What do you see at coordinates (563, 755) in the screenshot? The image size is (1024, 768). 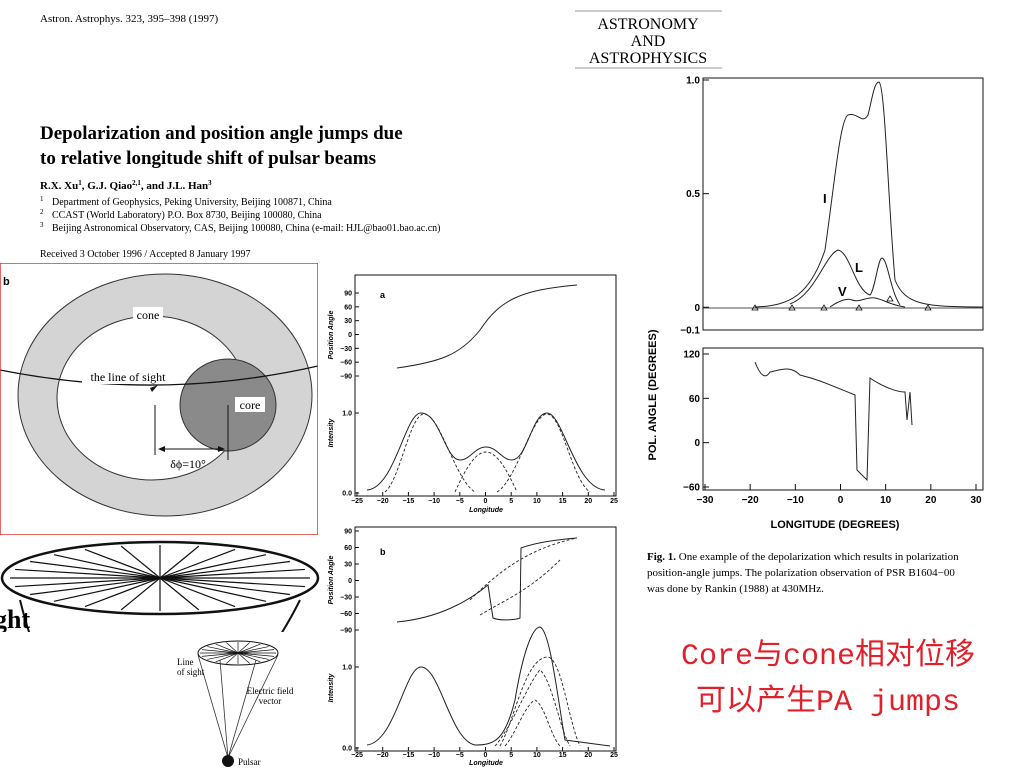 I see `x-tick-label: 15` at bounding box center [563, 755].